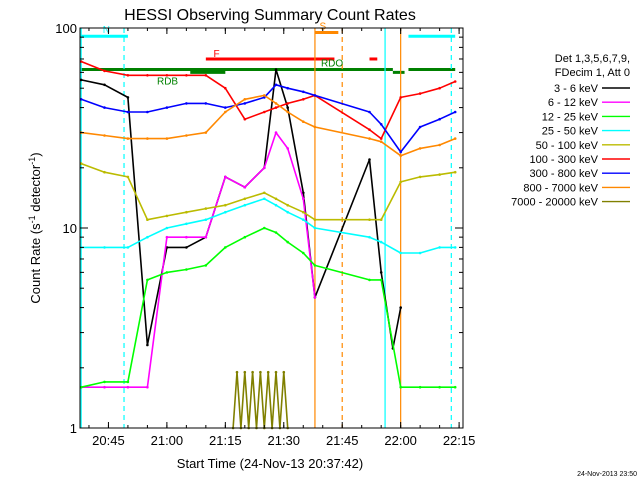 The width and height of the screenshot is (640, 480). Describe the element at coordinates (576, 89) in the screenshot. I see `legend-label-0: 3 - 6 keV` at that location.